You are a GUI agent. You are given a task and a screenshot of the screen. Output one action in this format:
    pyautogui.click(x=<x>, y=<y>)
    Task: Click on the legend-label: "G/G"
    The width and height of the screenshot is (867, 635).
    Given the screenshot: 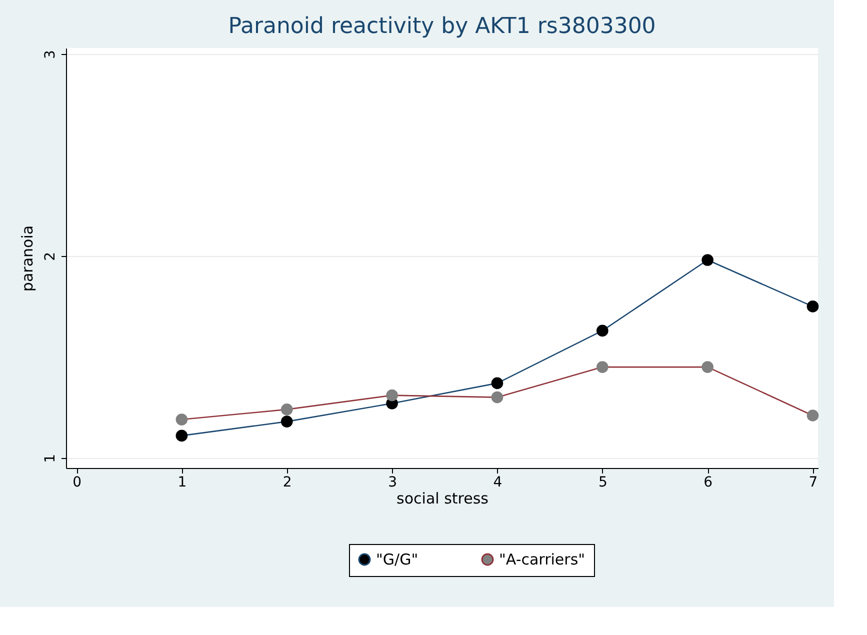 What is the action you would take?
    pyautogui.click(x=397, y=559)
    